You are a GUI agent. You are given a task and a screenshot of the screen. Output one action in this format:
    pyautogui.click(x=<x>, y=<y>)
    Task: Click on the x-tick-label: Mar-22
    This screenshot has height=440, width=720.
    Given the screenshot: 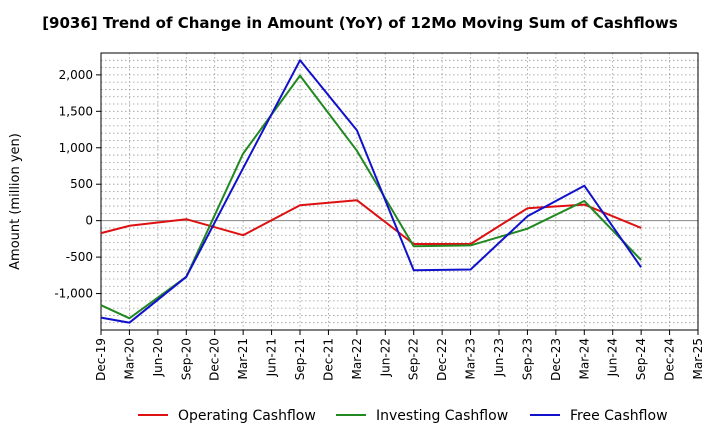 What is the action you would take?
    pyautogui.click(x=357, y=358)
    